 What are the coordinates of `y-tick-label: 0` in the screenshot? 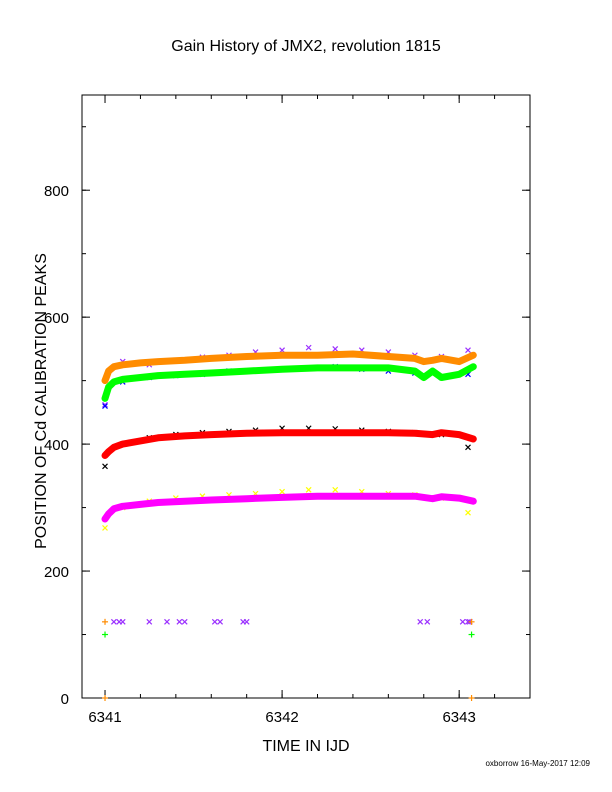 It's located at (65, 699).